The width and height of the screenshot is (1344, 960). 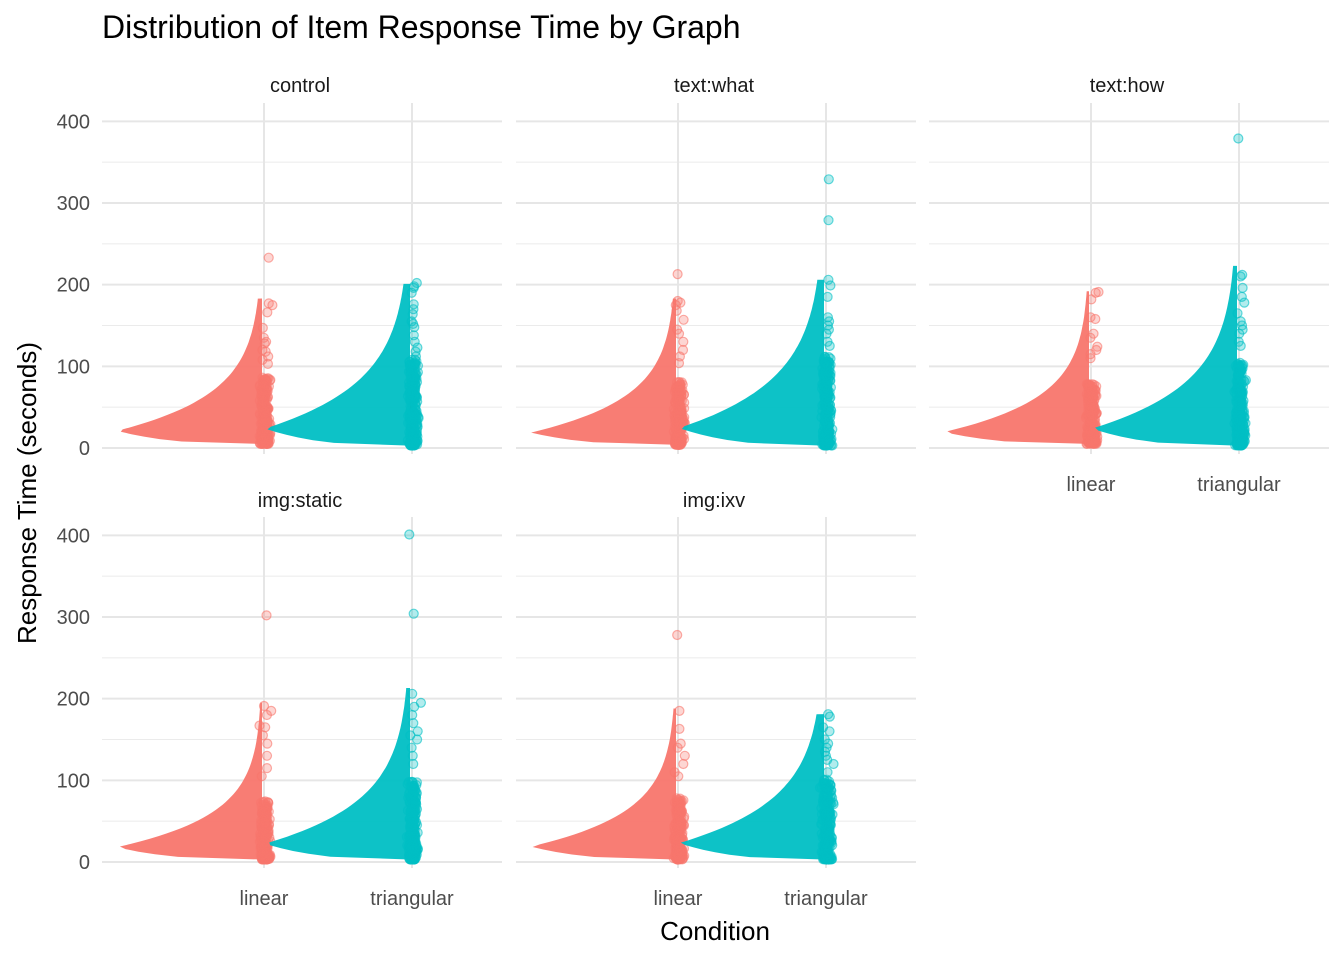 What do you see at coordinates (266, 350) in the screenshot?
I see `points-linear` at bounding box center [266, 350].